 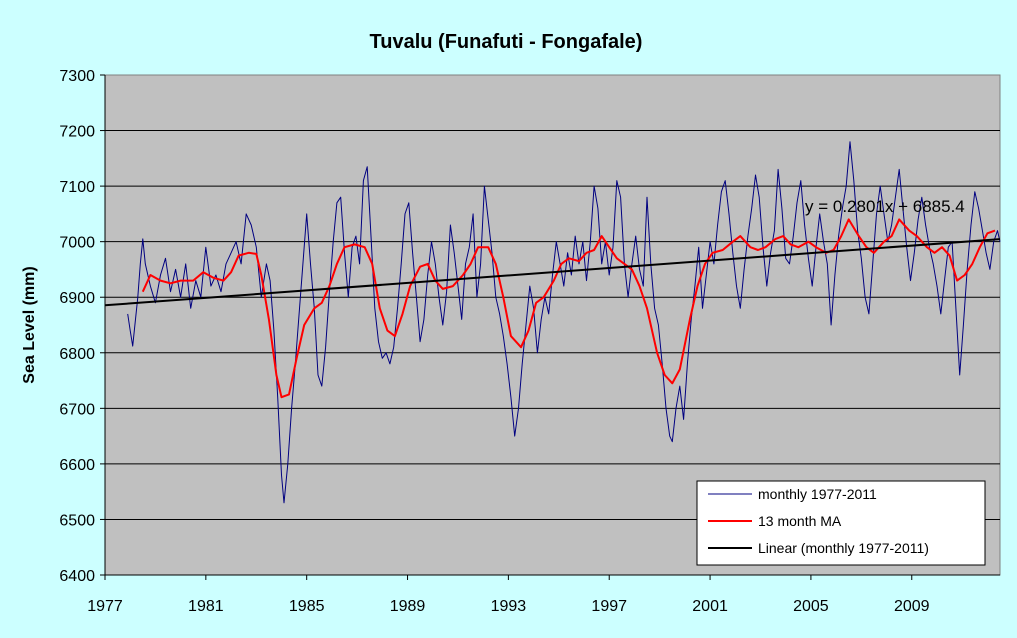 I want to click on y-tick-label: 6700, so click(x=77, y=409).